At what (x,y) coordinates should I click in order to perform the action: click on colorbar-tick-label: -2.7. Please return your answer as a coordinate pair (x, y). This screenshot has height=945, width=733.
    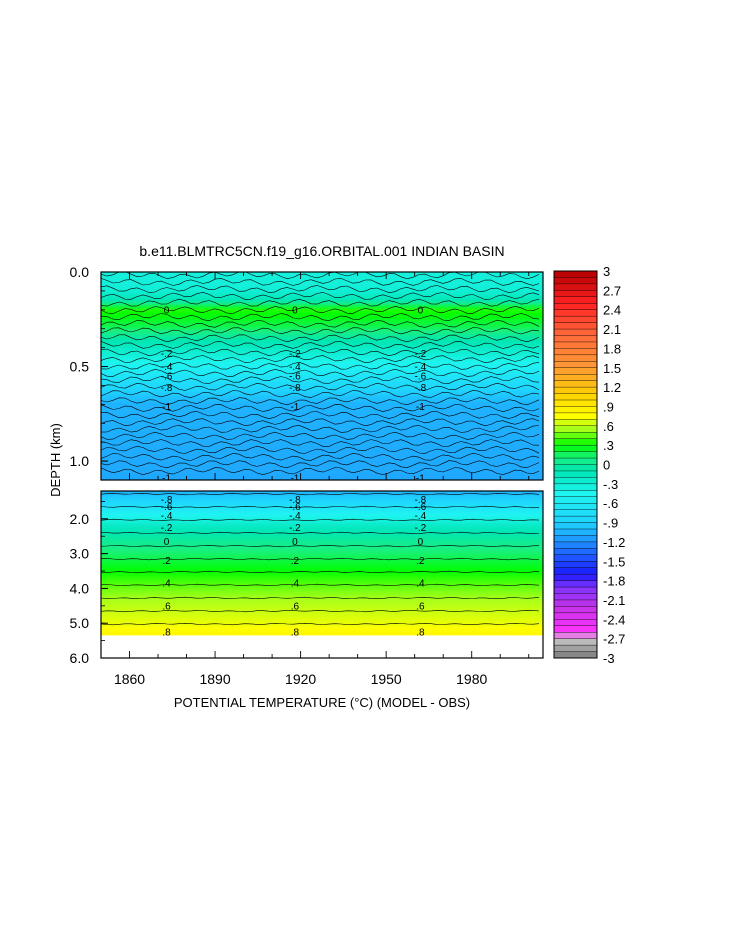
    Looking at the image, I should click on (614, 639).